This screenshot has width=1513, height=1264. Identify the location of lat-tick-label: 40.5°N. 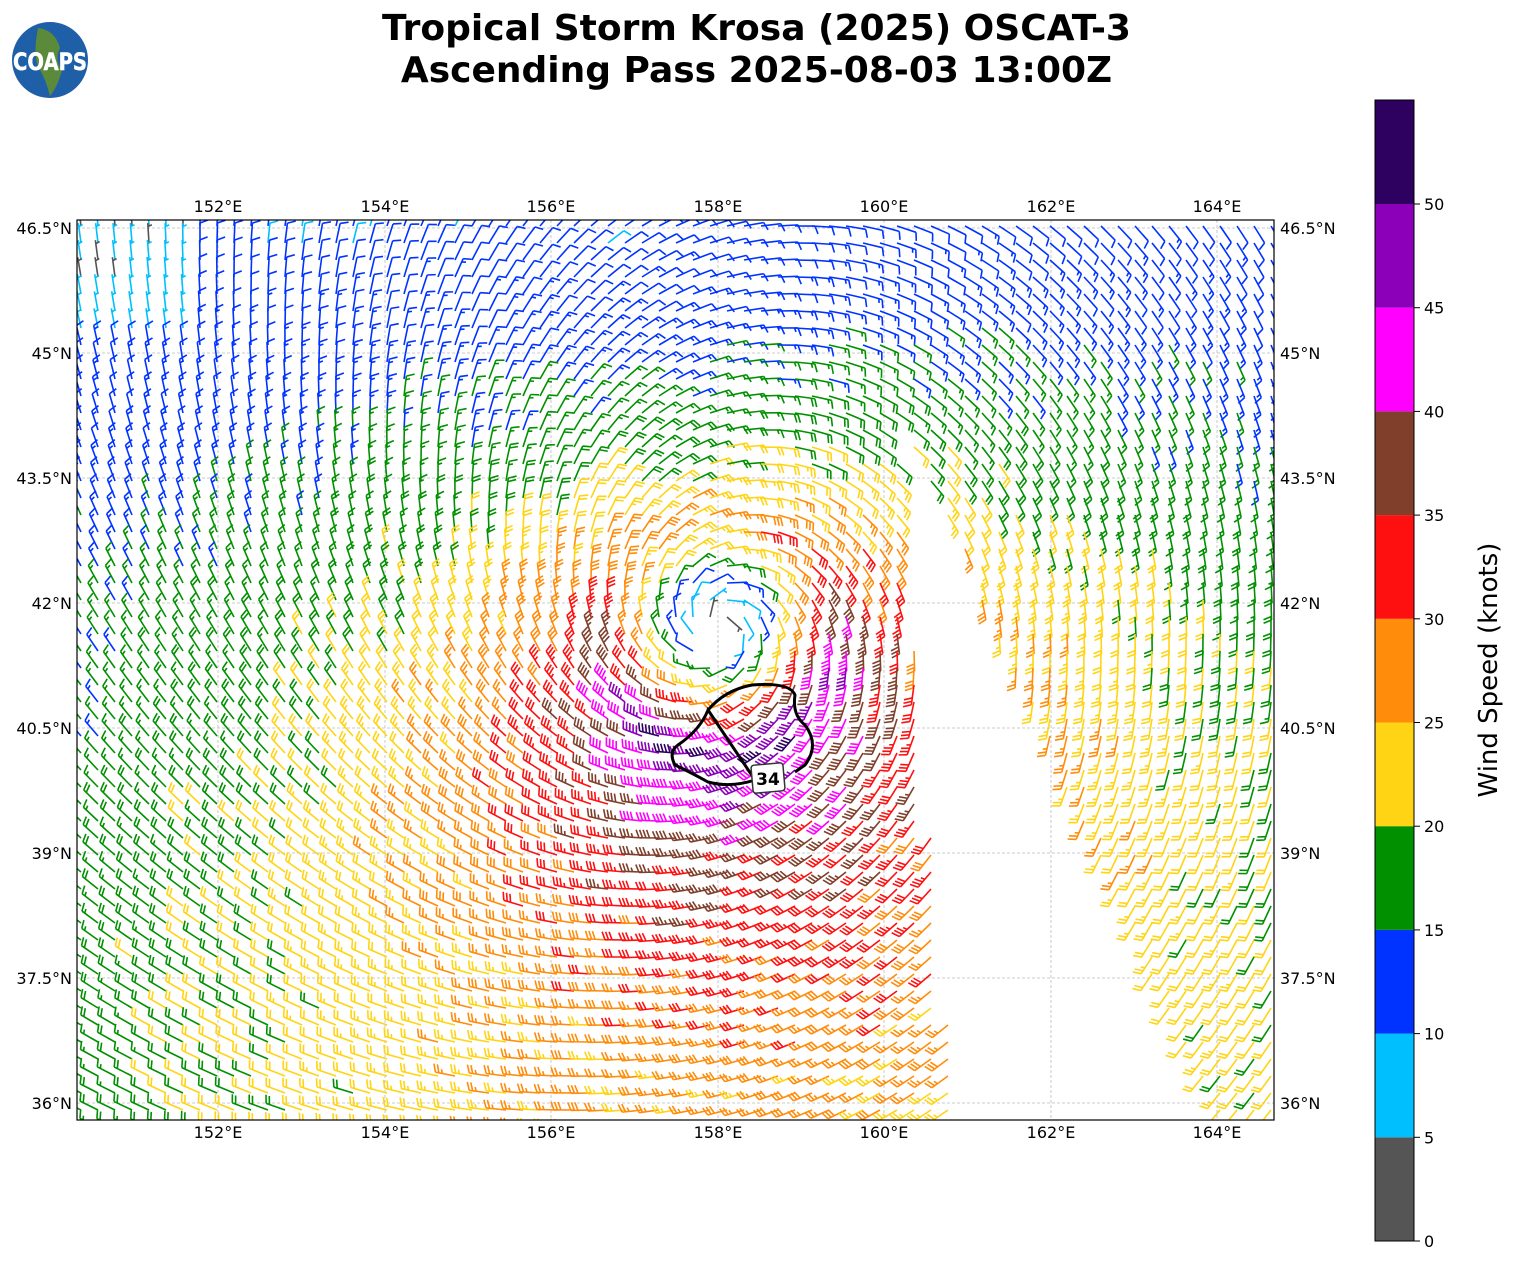
(44, 728).